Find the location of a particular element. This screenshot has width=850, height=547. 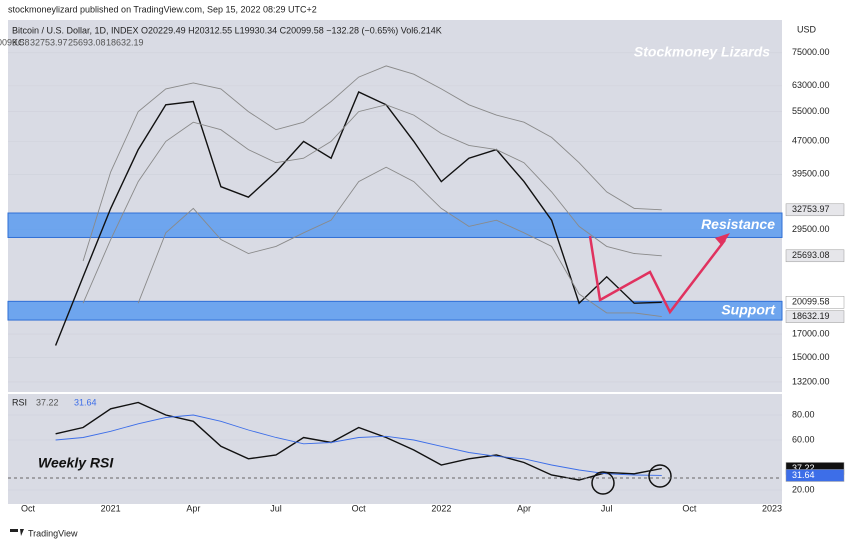

x-tick-label: 2022 is located at coordinates (441, 508).